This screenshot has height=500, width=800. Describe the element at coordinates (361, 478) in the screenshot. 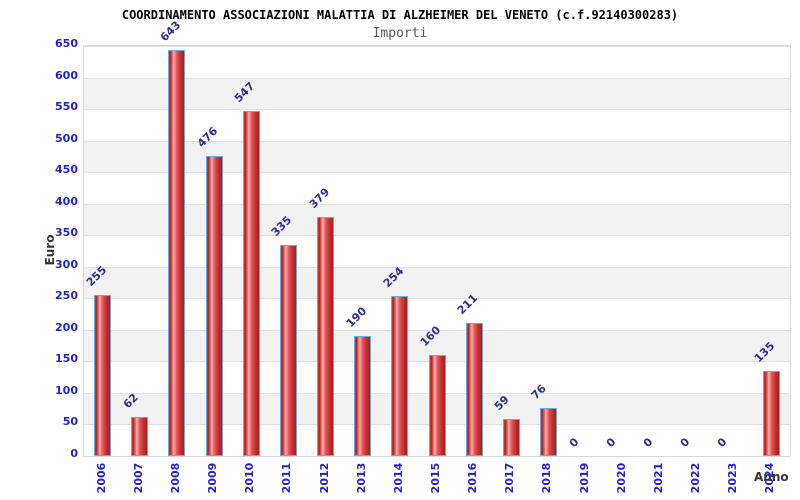

I see `x-tick-label-2013: 2013` at that location.